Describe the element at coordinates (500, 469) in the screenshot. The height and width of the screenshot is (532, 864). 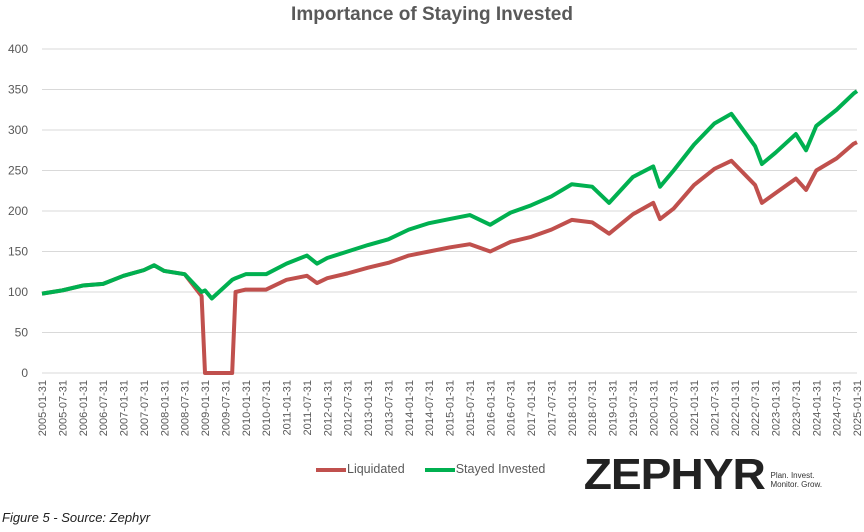
I see `legend-label: Stayed Invested` at that location.